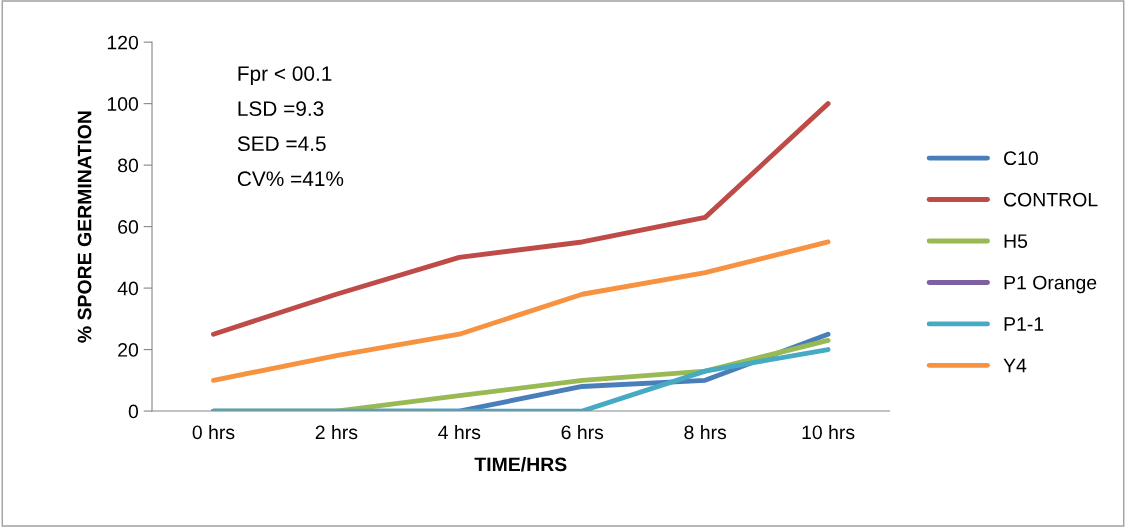 Image resolution: width=1126 pixels, height=527 pixels. What do you see at coordinates (459, 432) in the screenshot?
I see `x-tick-label: 4 hrs` at bounding box center [459, 432].